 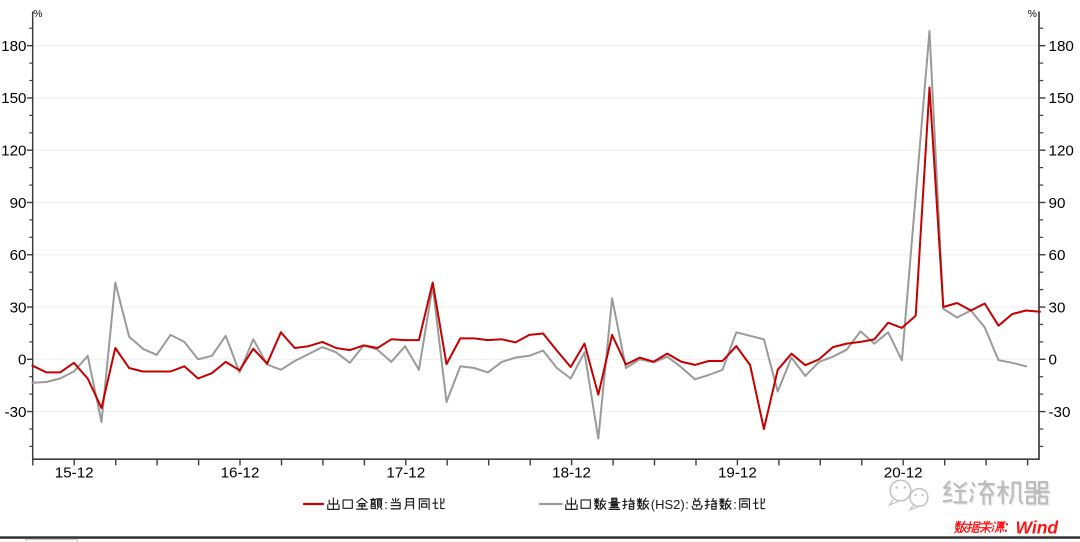 I want to click on svg-text: Wind, so click(x=1037, y=528).